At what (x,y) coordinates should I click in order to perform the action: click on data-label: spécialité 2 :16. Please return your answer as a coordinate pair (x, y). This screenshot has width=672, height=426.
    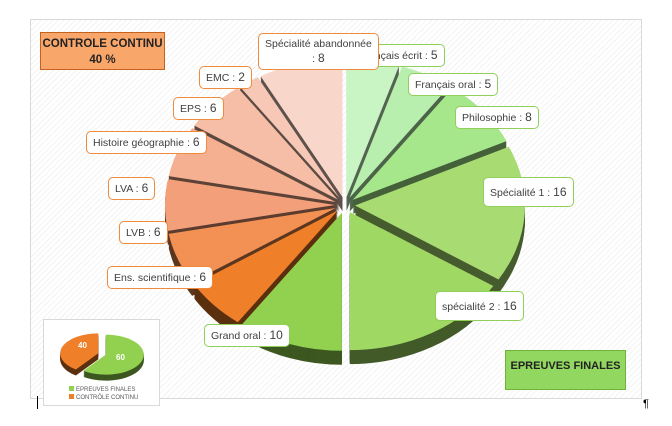
    Looking at the image, I should click on (479, 306).